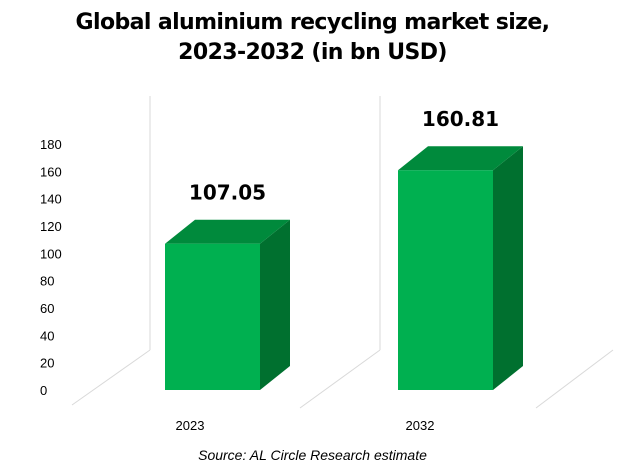  Describe the element at coordinates (51, 226) in the screenshot. I see `y-tick-label: 120` at that location.